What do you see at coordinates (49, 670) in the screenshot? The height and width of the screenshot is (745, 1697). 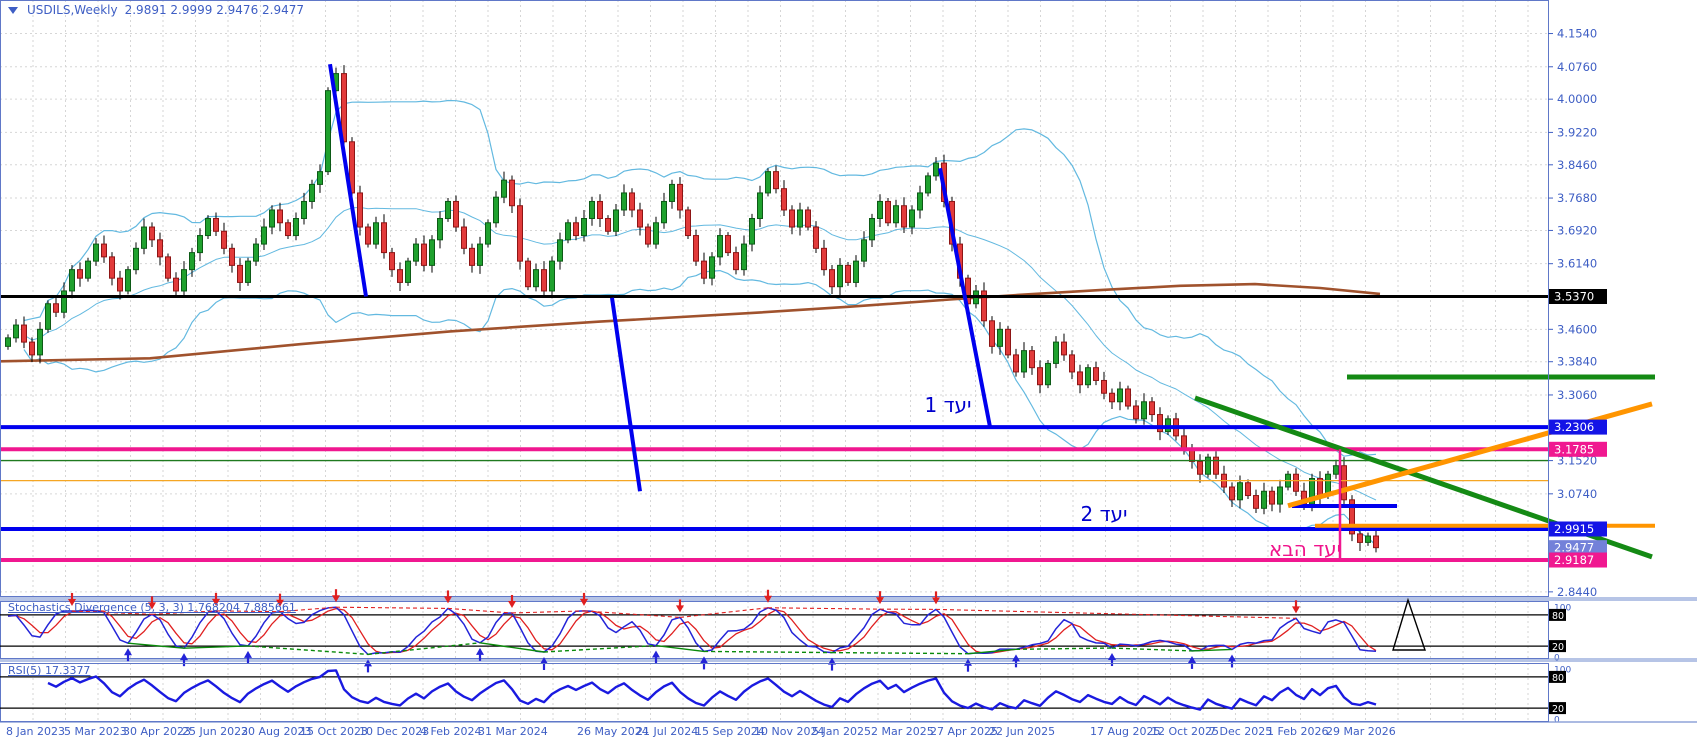 I see `rsi-indicator-label: RSI(5) 17.3377` at bounding box center [49, 670].